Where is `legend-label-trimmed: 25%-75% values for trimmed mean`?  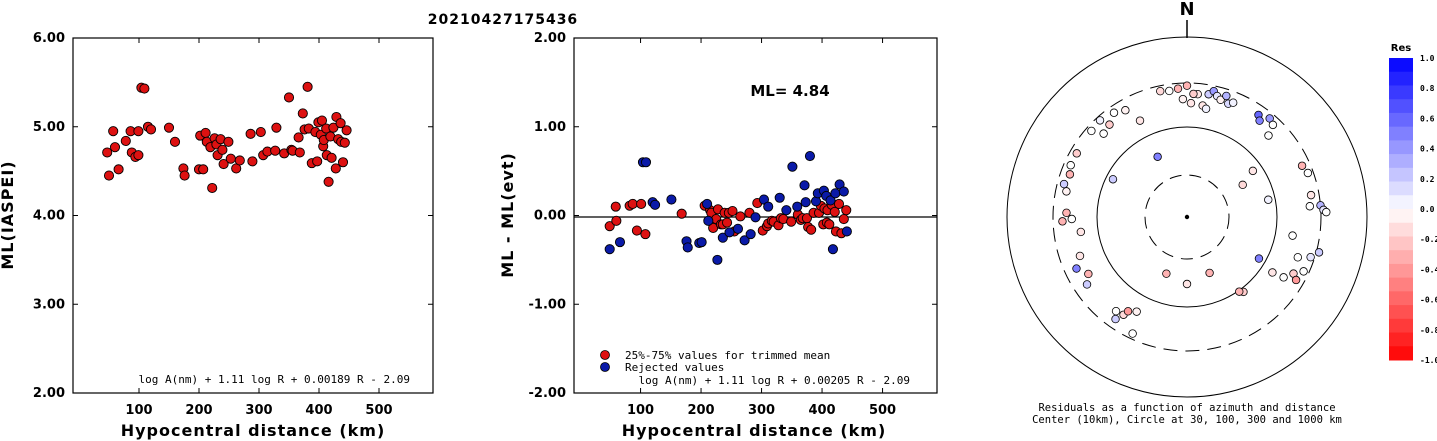 legend-label-trimmed: 25%-75% values for trimmed mean is located at coordinates (727, 355).